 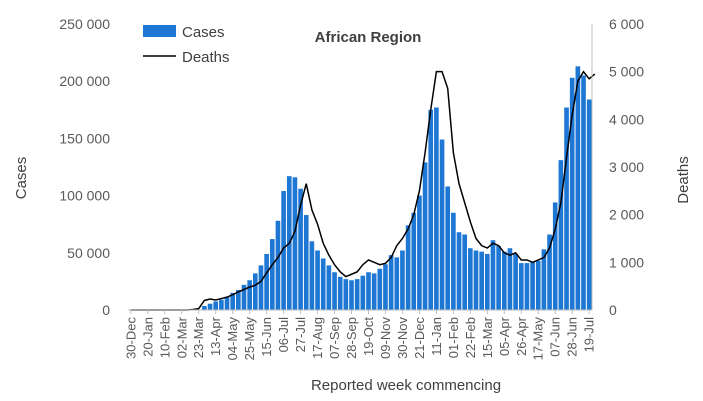 I want to click on x-tick-label: 30-Dec, so click(x=130, y=338).